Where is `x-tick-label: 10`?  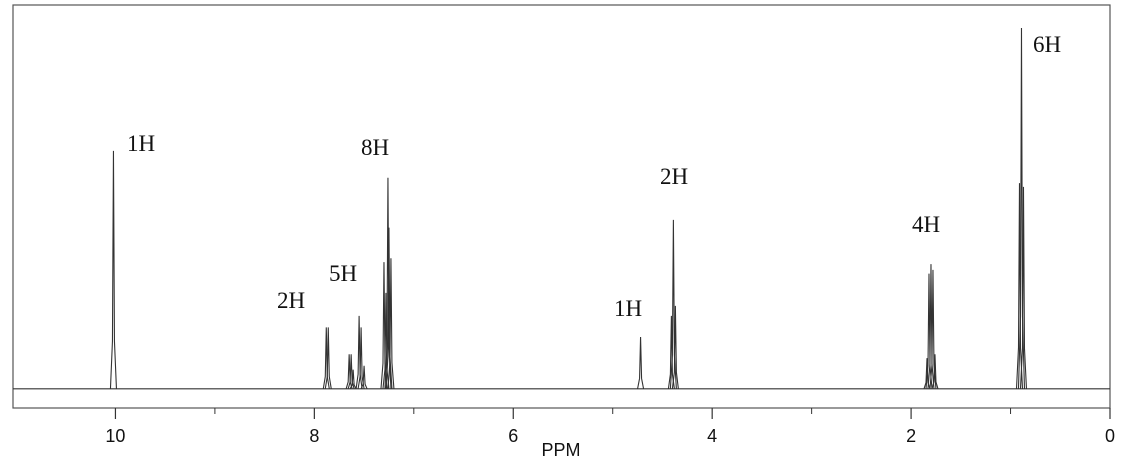
x-tick-label: 10 is located at coordinates (115, 436).